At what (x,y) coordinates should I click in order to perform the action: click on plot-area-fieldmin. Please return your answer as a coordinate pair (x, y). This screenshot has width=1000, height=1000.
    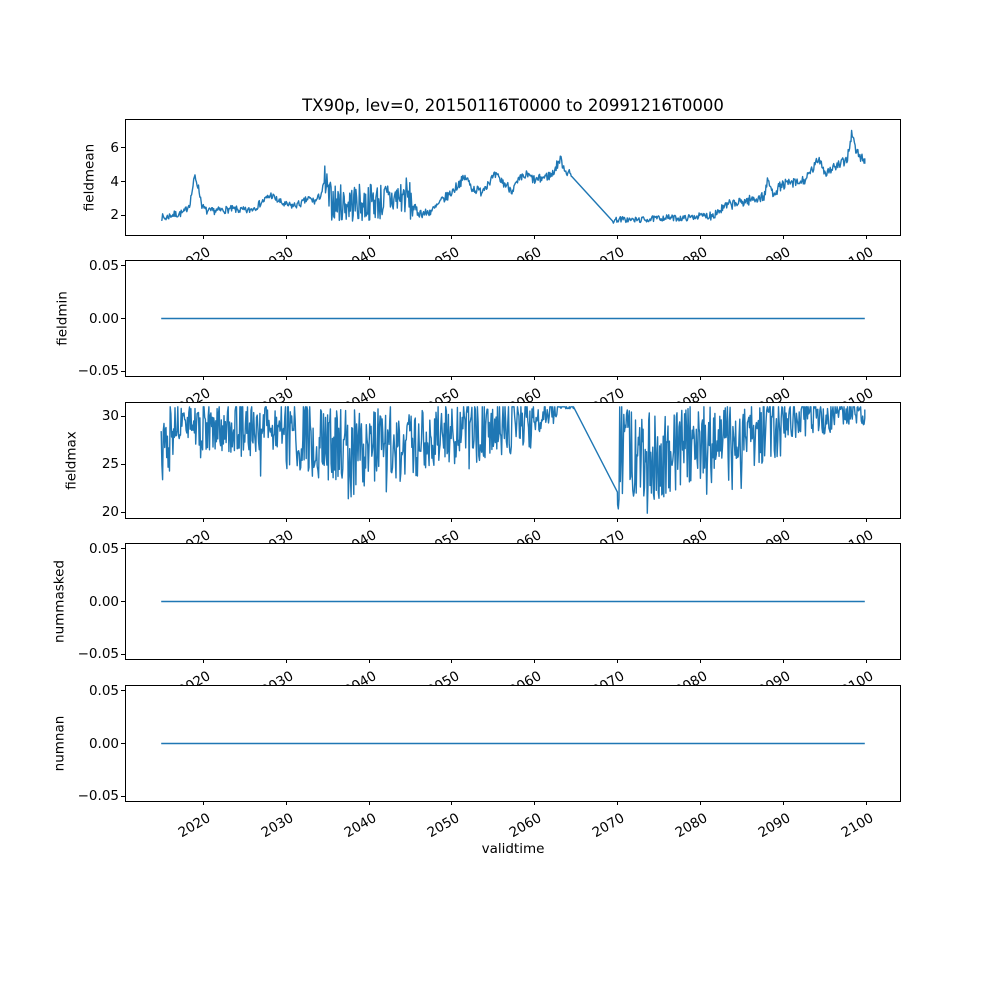
    Looking at the image, I should click on (513, 318).